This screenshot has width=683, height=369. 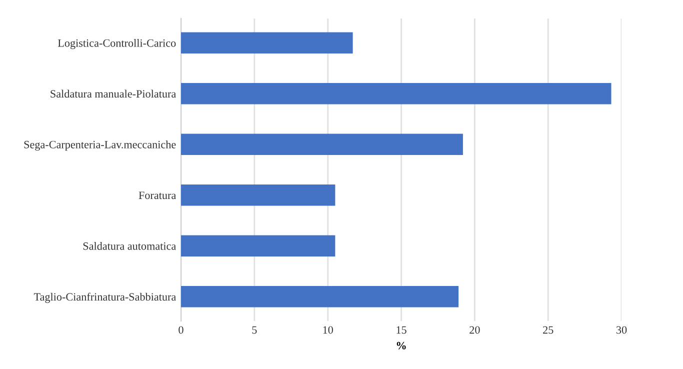 What do you see at coordinates (401, 330) in the screenshot?
I see `x-tick-label: 15` at bounding box center [401, 330].